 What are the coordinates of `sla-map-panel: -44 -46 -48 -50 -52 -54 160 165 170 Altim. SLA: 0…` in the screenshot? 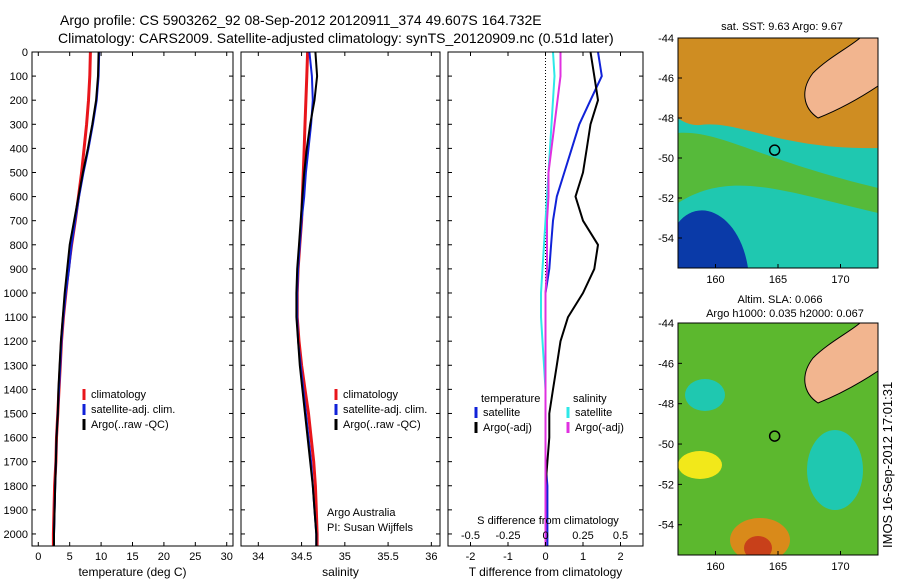 It's located at (768, 433).